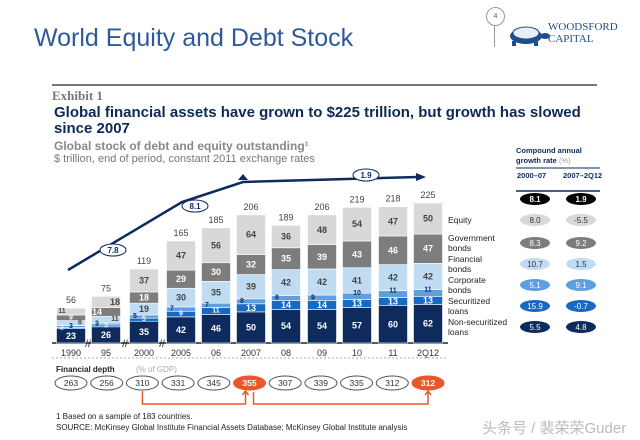 The width and height of the screenshot is (640, 440). I want to click on data-label: 29, so click(181, 279).